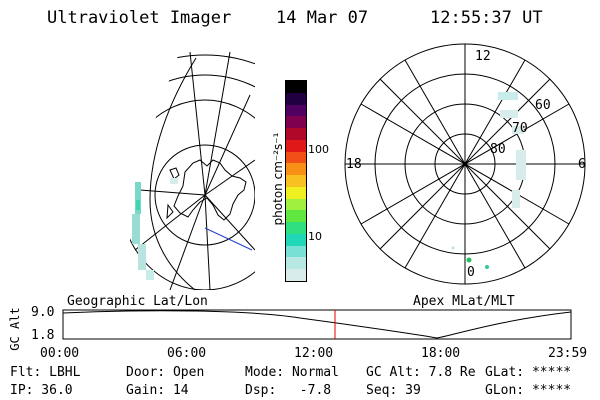 Image resolution: width=600 pixels, height=400 pixels. Describe the element at coordinates (528, 390) in the screenshot. I see `status-glon: GLon: *****` at that location.